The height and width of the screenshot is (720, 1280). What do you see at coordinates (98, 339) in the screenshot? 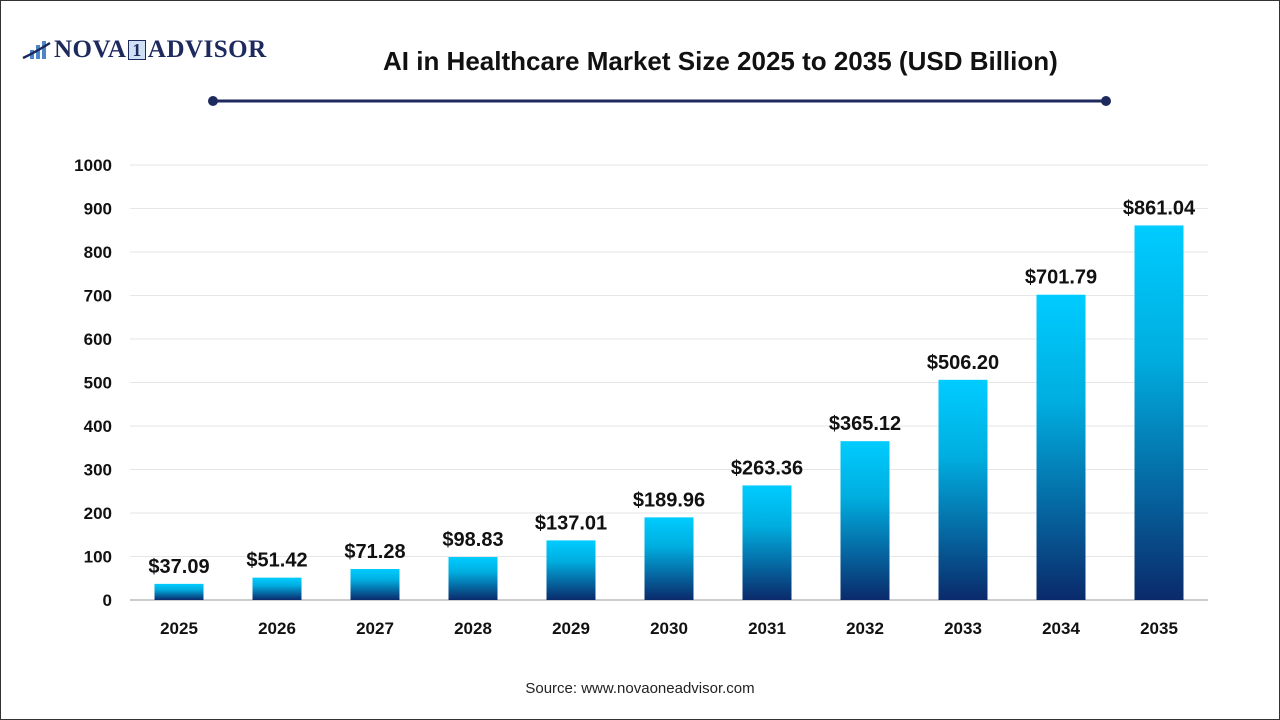
I see `y-tick-label: 600` at bounding box center [98, 339].